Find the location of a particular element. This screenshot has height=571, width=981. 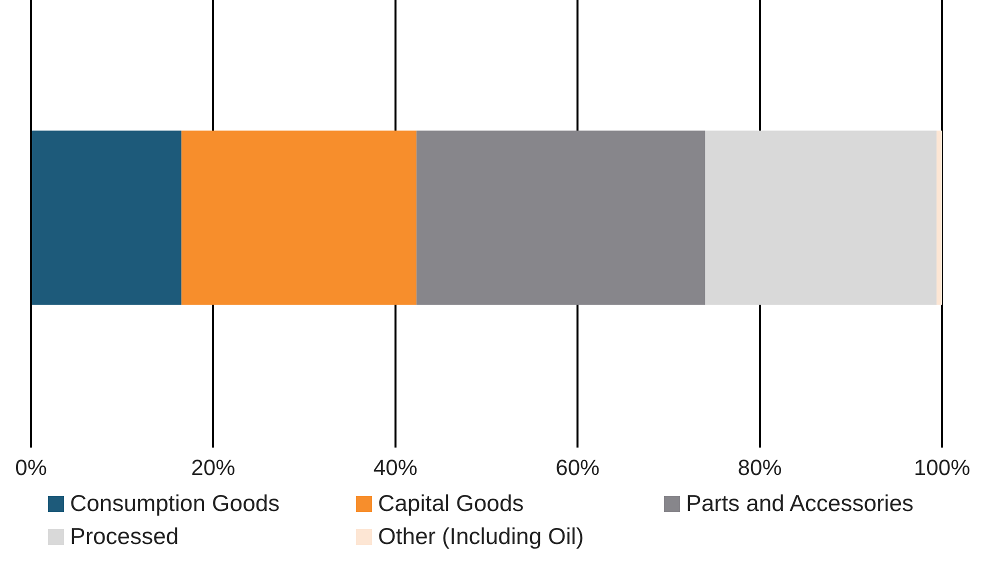

x-tick-label: 100% is located at coordinates (942, 467).